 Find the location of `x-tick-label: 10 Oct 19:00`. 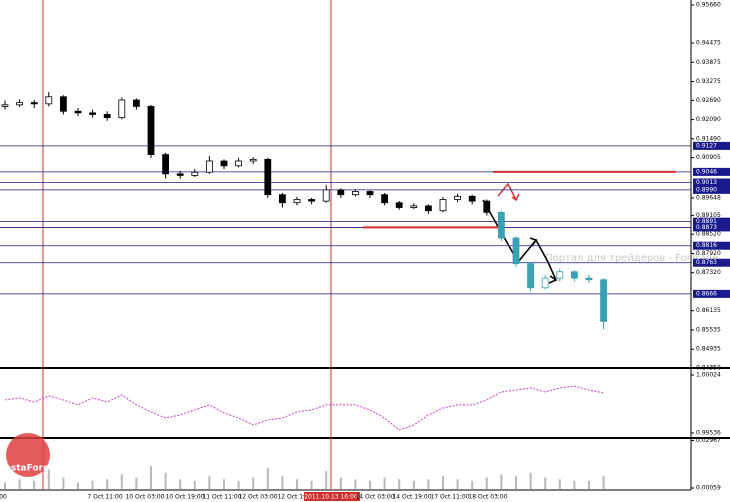

x-tick-label: 10 Oct 19:00 is located at coordinates (184, 497).